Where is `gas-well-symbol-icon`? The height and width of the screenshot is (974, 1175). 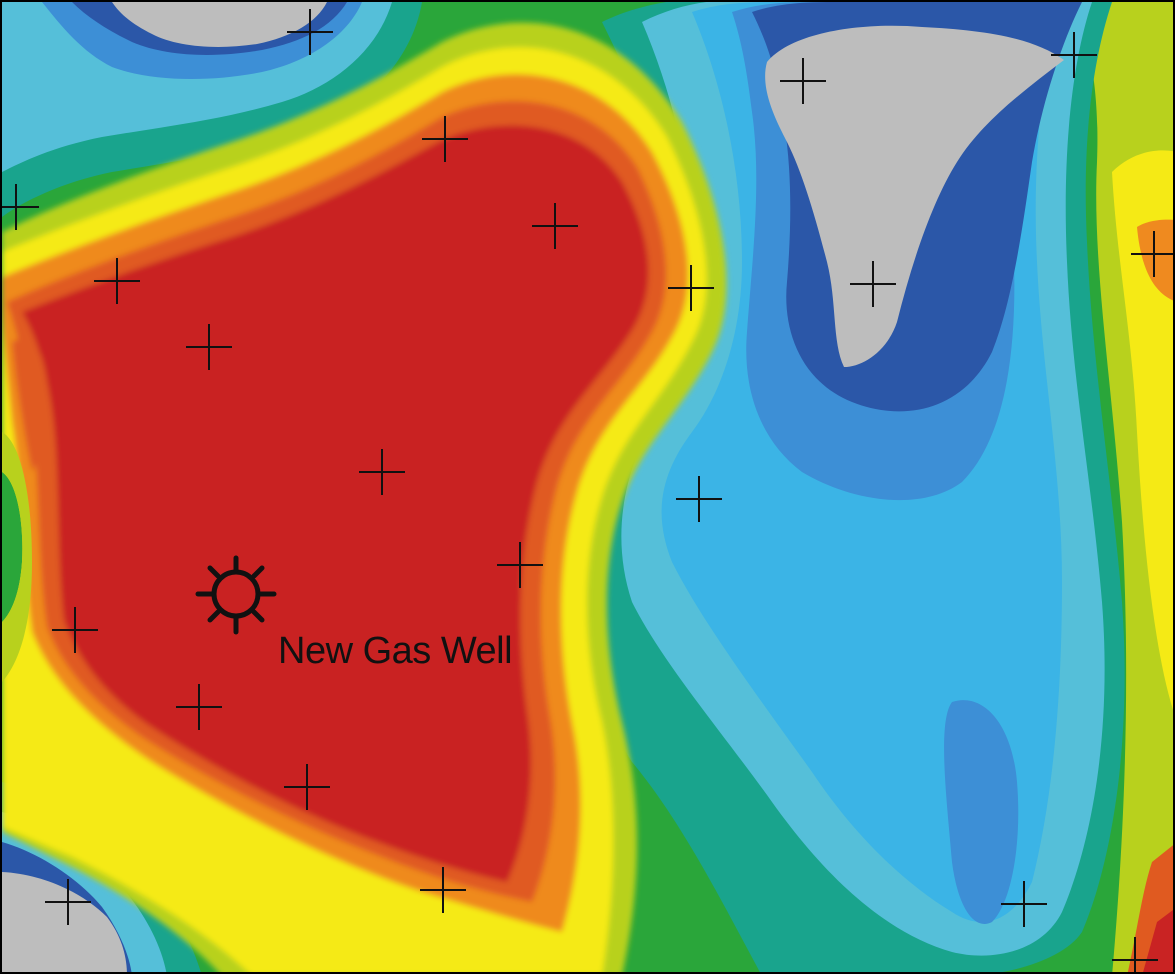 gas-well-symbol-icon is located at coordinates (236, 595).